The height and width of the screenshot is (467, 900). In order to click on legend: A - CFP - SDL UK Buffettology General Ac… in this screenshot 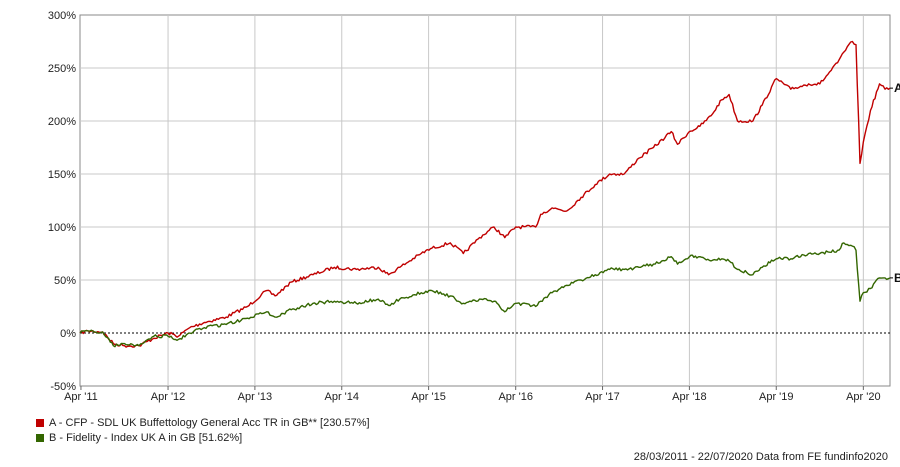, I will do `click(203, 430)`.